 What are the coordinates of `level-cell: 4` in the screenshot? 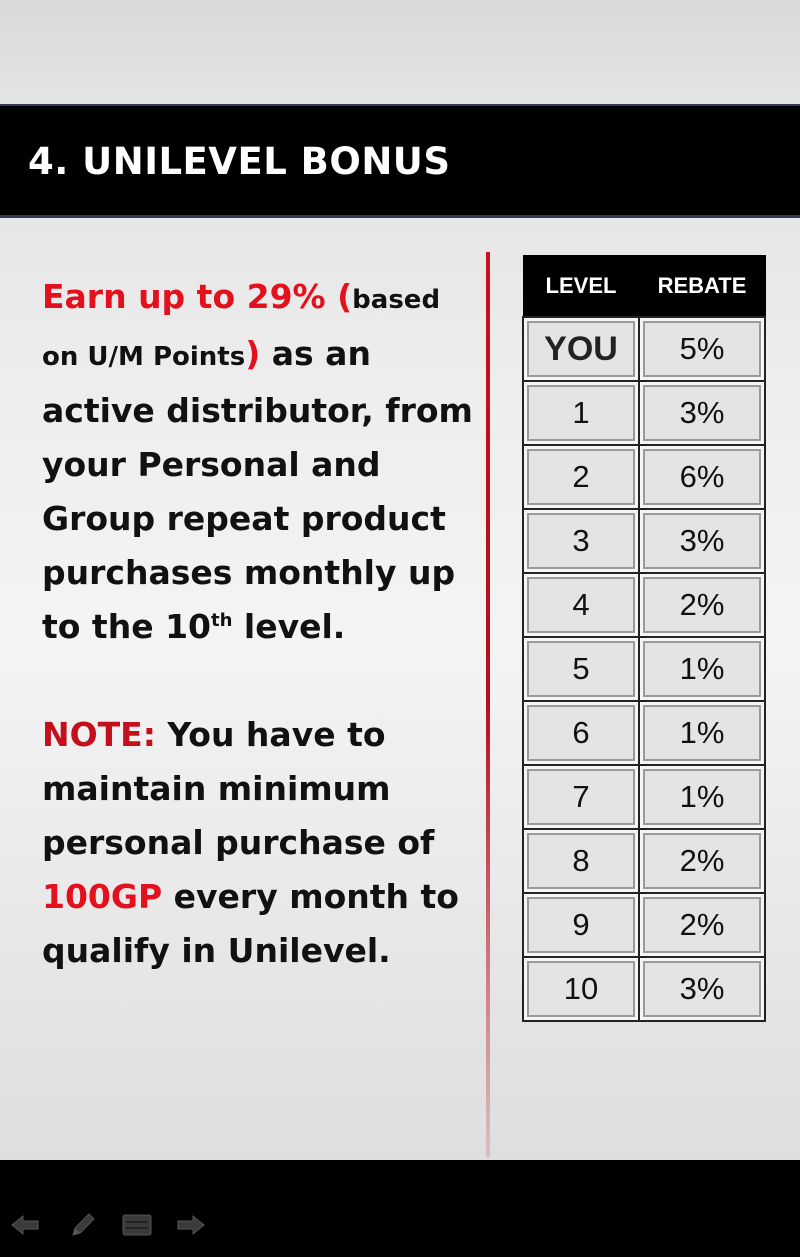 It's located at (581, 605).